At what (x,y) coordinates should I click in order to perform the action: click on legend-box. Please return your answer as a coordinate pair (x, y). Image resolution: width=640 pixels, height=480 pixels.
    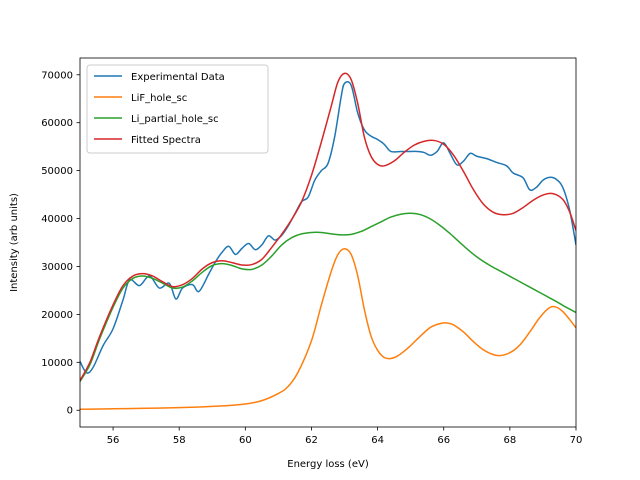
    Looking at the image, I should click on (177, 109).